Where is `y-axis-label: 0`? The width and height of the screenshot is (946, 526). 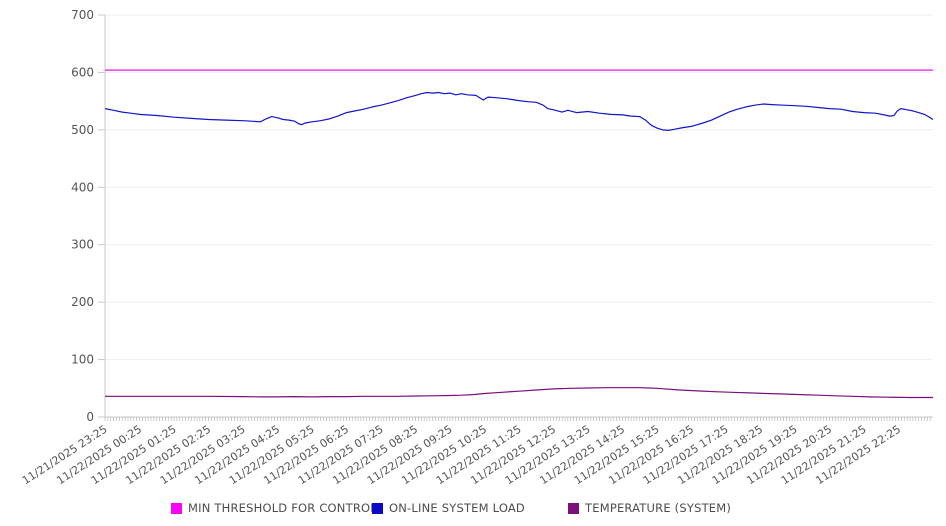 y-axis-label: 0 is located at coordinates (90, 417).